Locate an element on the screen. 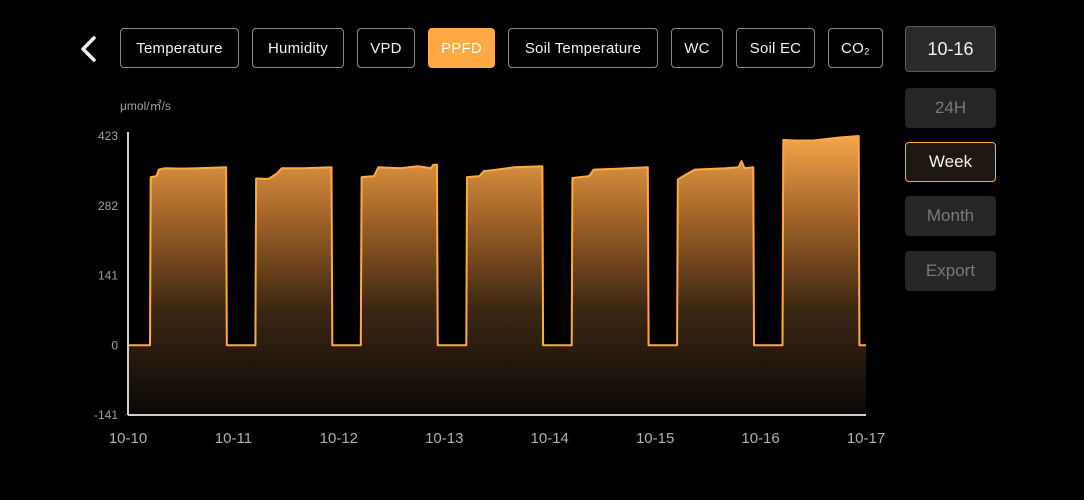  chevron-left-icon is located at coordinates (88, 49).